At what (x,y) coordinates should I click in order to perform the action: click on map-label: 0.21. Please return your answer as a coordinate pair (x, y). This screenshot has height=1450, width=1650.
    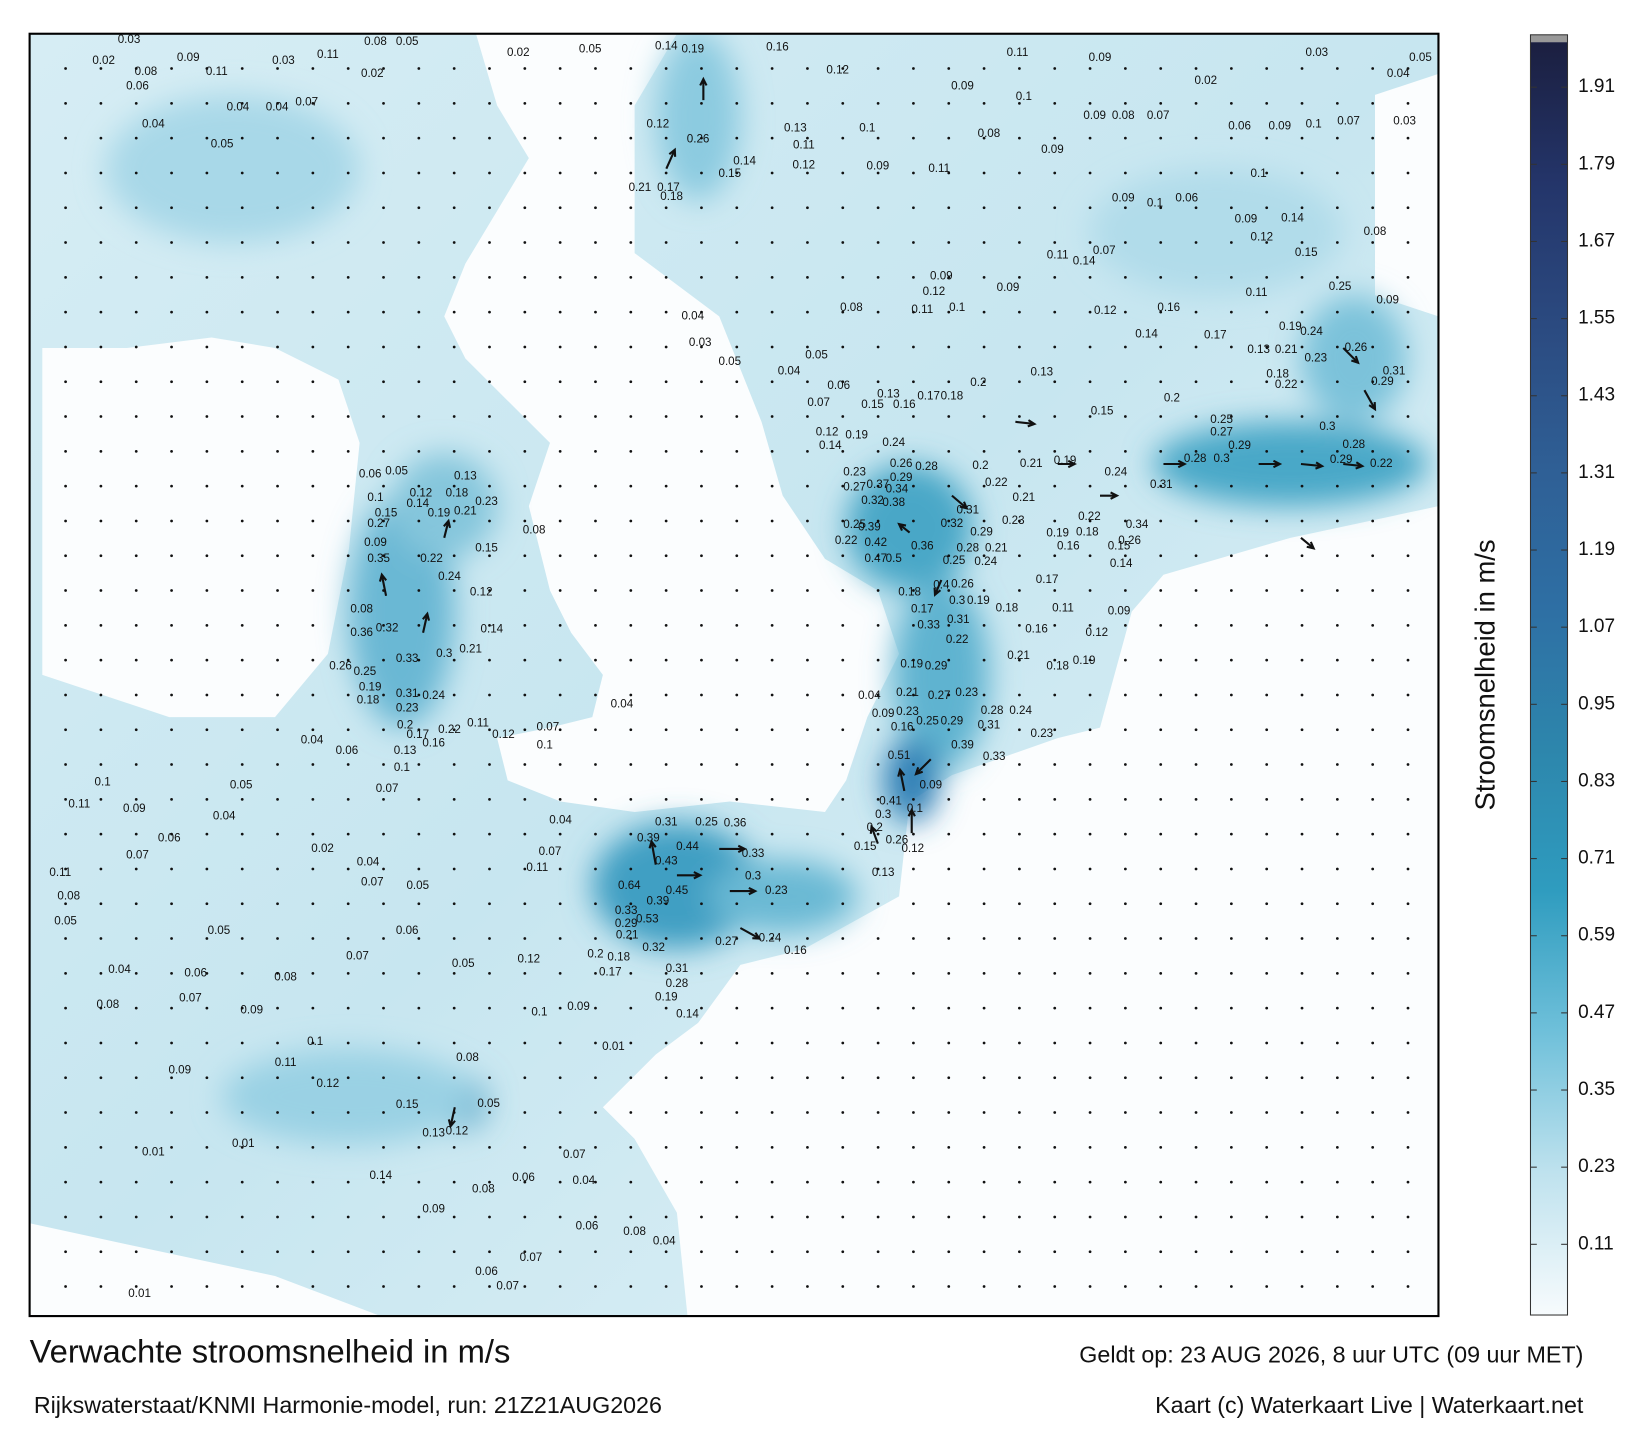
    Looking at the image, I should click on (1024, 497).